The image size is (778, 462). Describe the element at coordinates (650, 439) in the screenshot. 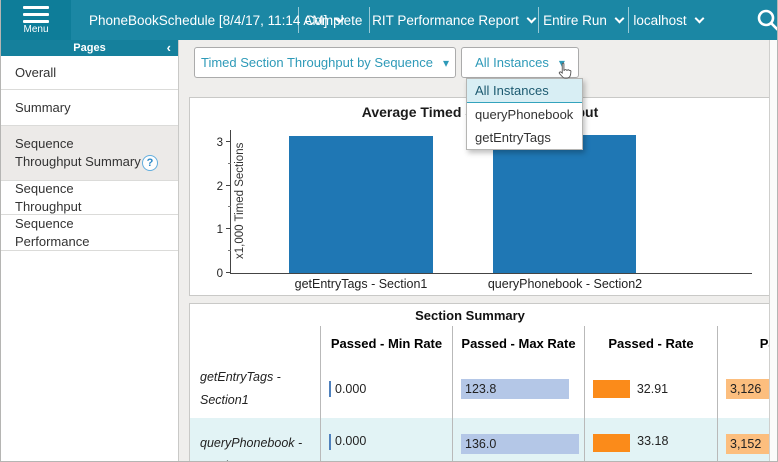

I see `table-cell-rate: 33.18` at that location.